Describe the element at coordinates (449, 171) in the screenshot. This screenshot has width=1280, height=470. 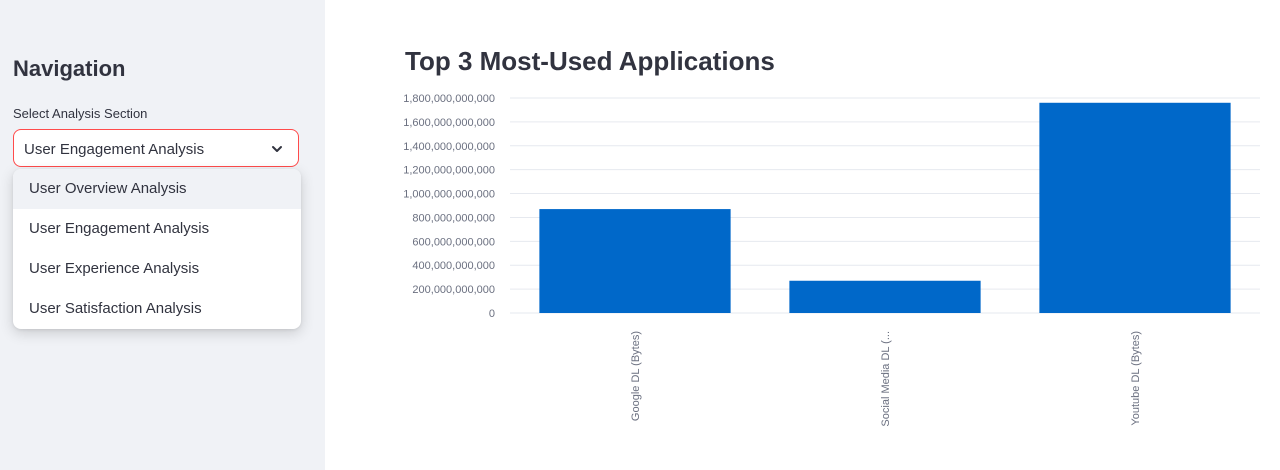
I see `y-tick-label: 1,200,000,000,000` at that location.